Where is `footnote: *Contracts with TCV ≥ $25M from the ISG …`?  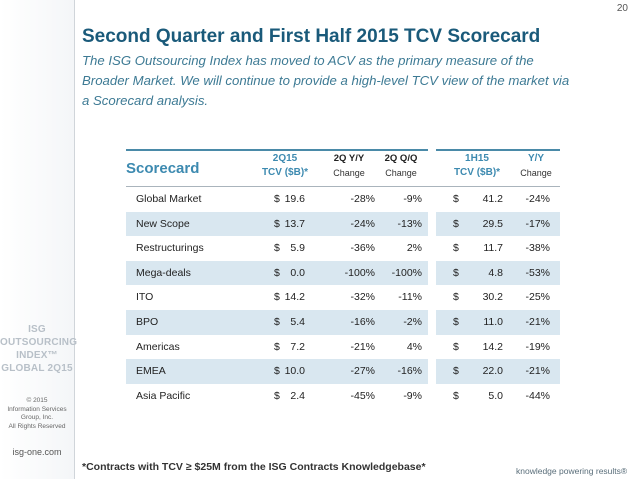 footnote: *Contracts with TCV ≥ $25M from the ISG … is located at coordinates (254, 467).